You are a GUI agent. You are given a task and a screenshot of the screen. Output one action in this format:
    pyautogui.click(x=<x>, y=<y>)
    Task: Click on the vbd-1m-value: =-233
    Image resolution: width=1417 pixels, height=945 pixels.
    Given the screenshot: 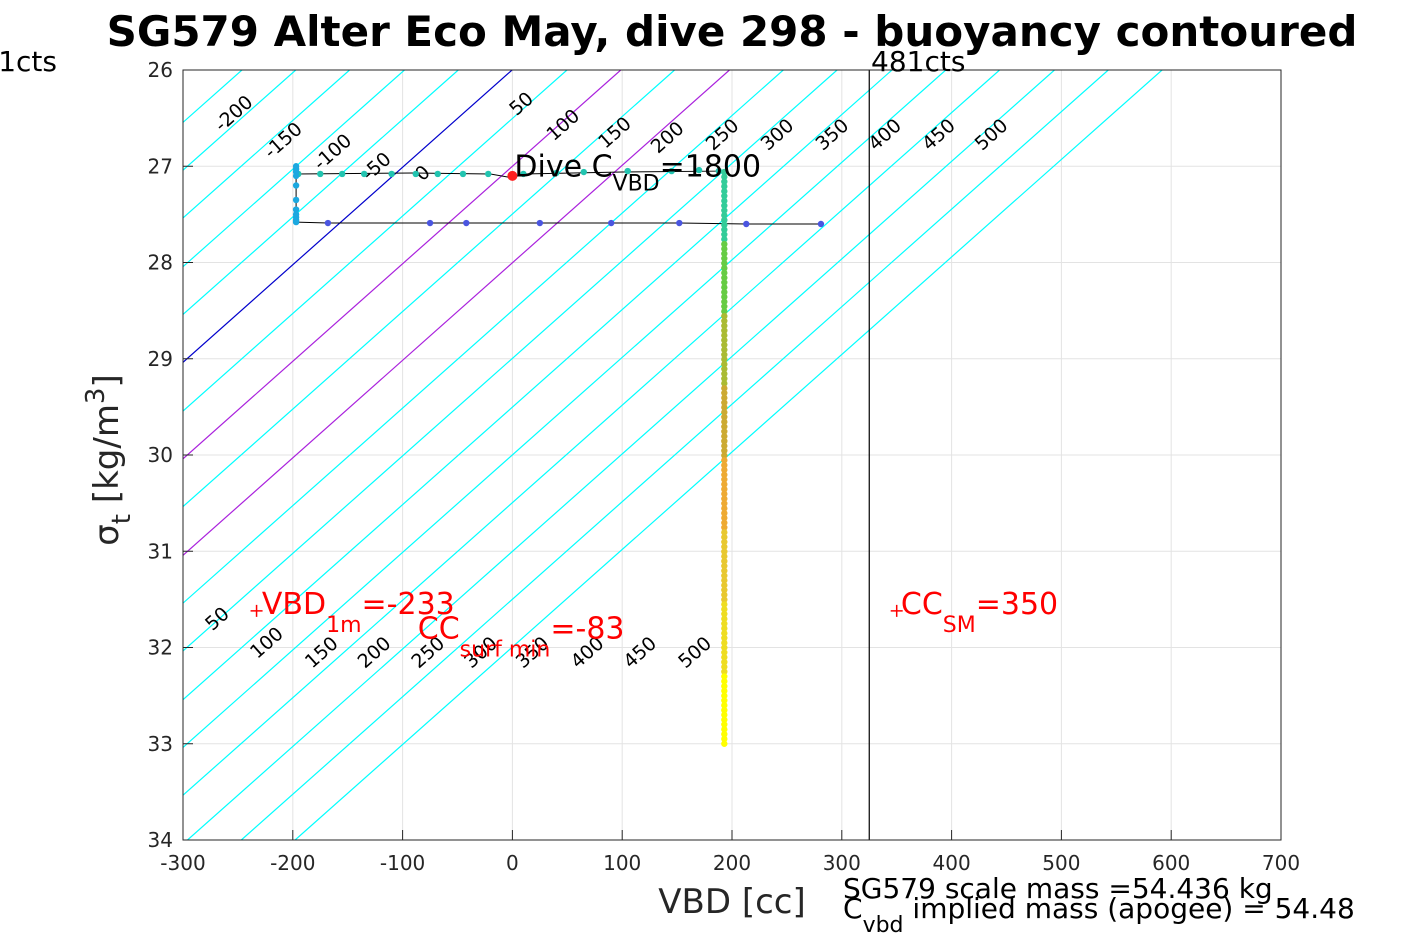 What is the action you would take?
    pyautogui.click(x=408, y=604)
    